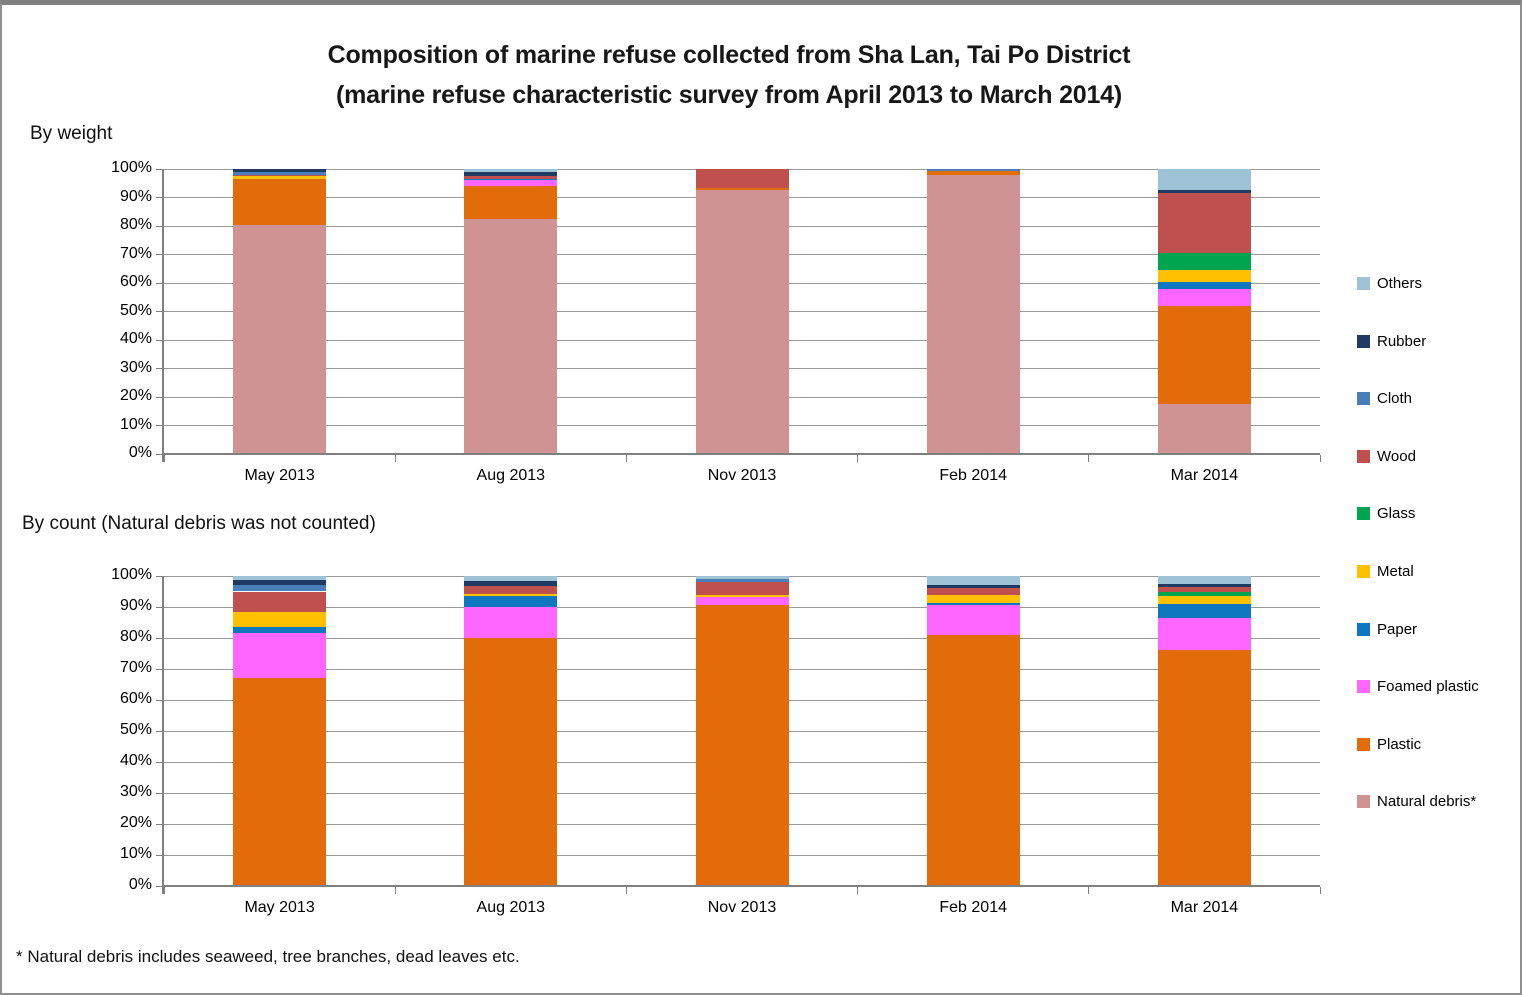 This screenshot has width=1522, height=995. Describe the element at coordinates (280, 583) in the screenshot. I see `bar-rubber-may-2013` at that location.